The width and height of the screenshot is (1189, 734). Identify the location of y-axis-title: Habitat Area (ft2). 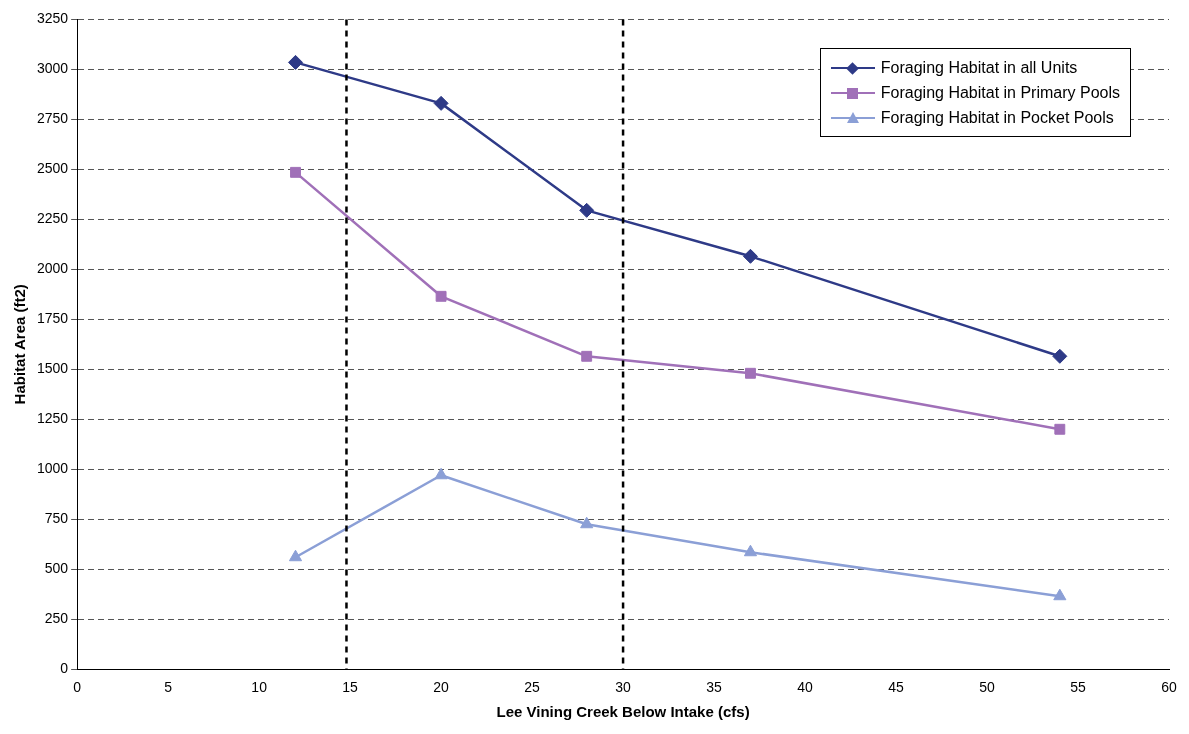
(20, 344).